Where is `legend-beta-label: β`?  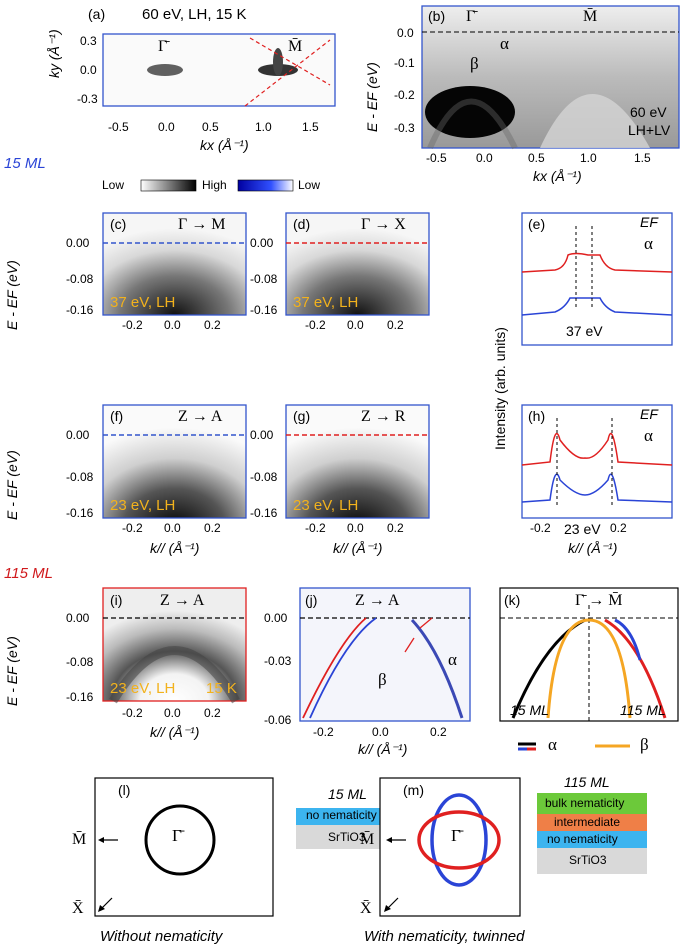 legend-beta-label: β is located at coordinates (644, 744).